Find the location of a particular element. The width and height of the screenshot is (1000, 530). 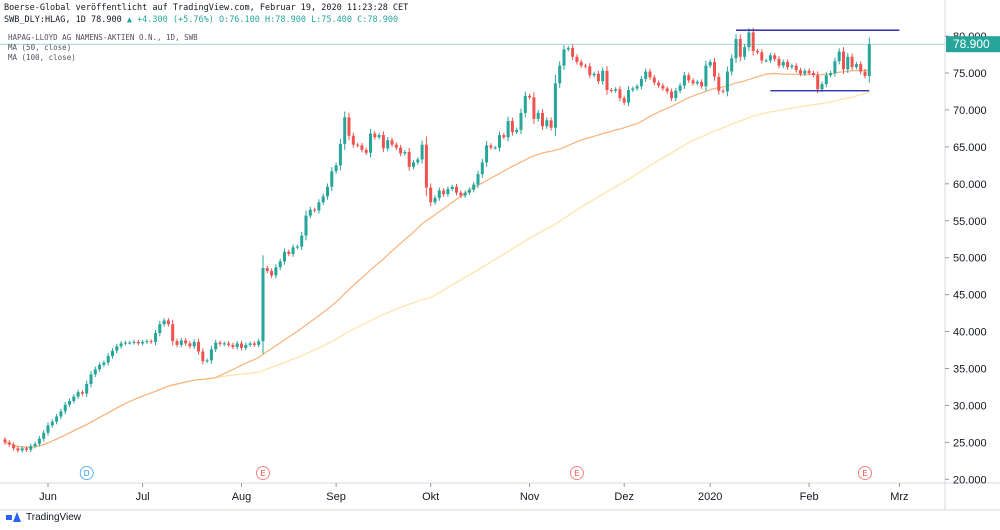

symbol-price: SWB_DLY:HLAG, 1D 78.900 is located at coordinates (63, 20).